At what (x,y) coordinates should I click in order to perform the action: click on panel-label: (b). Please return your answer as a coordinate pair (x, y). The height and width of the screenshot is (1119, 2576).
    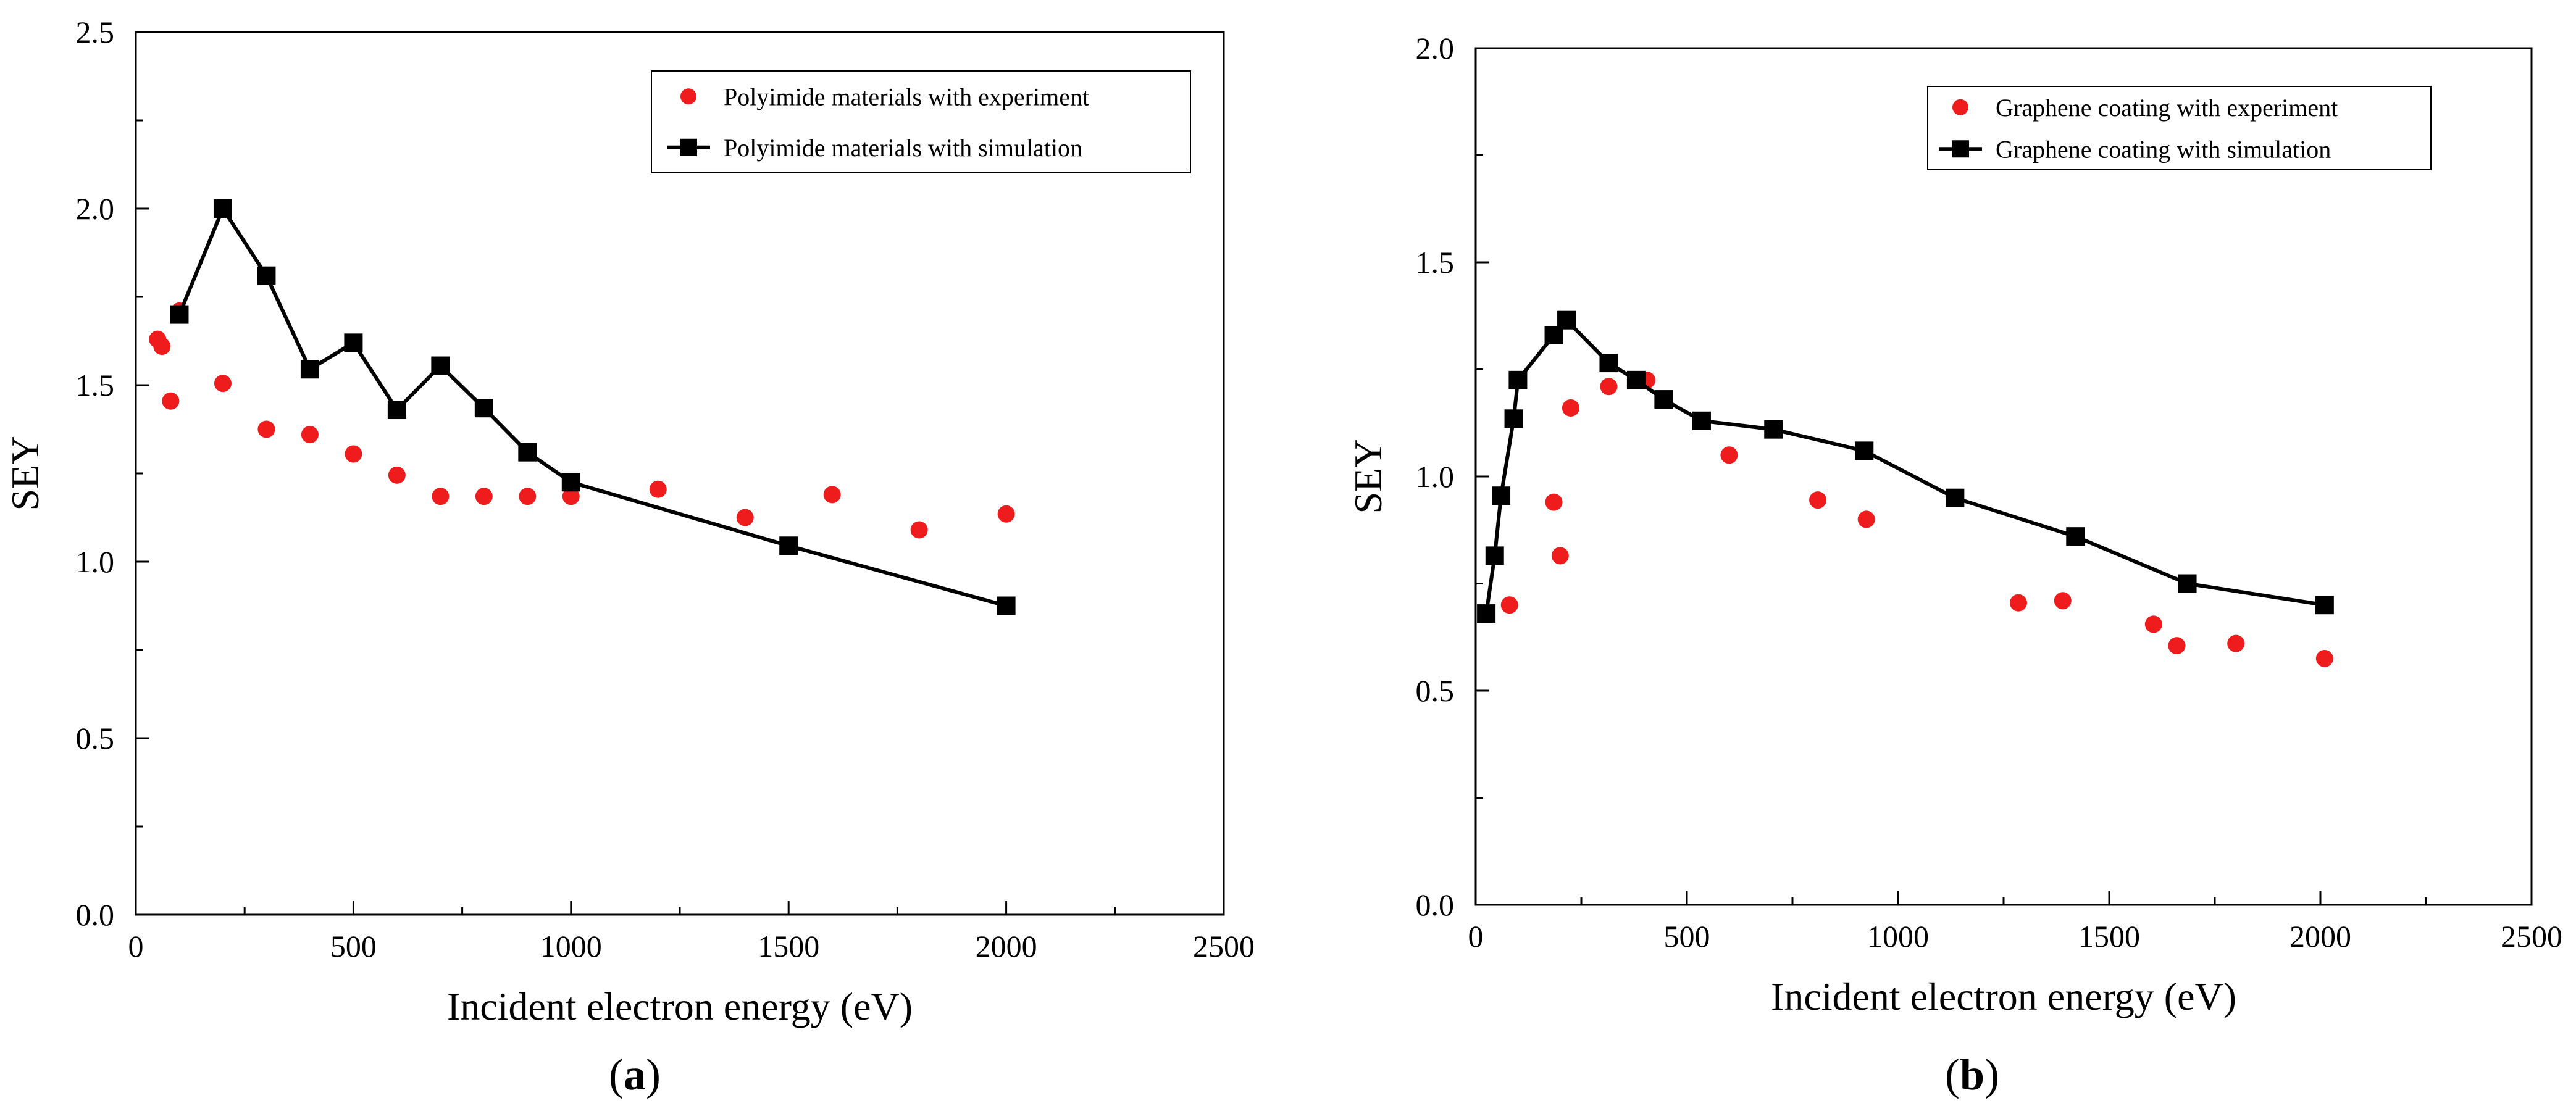
    Looking at the image, I should click on (1972, 1074).